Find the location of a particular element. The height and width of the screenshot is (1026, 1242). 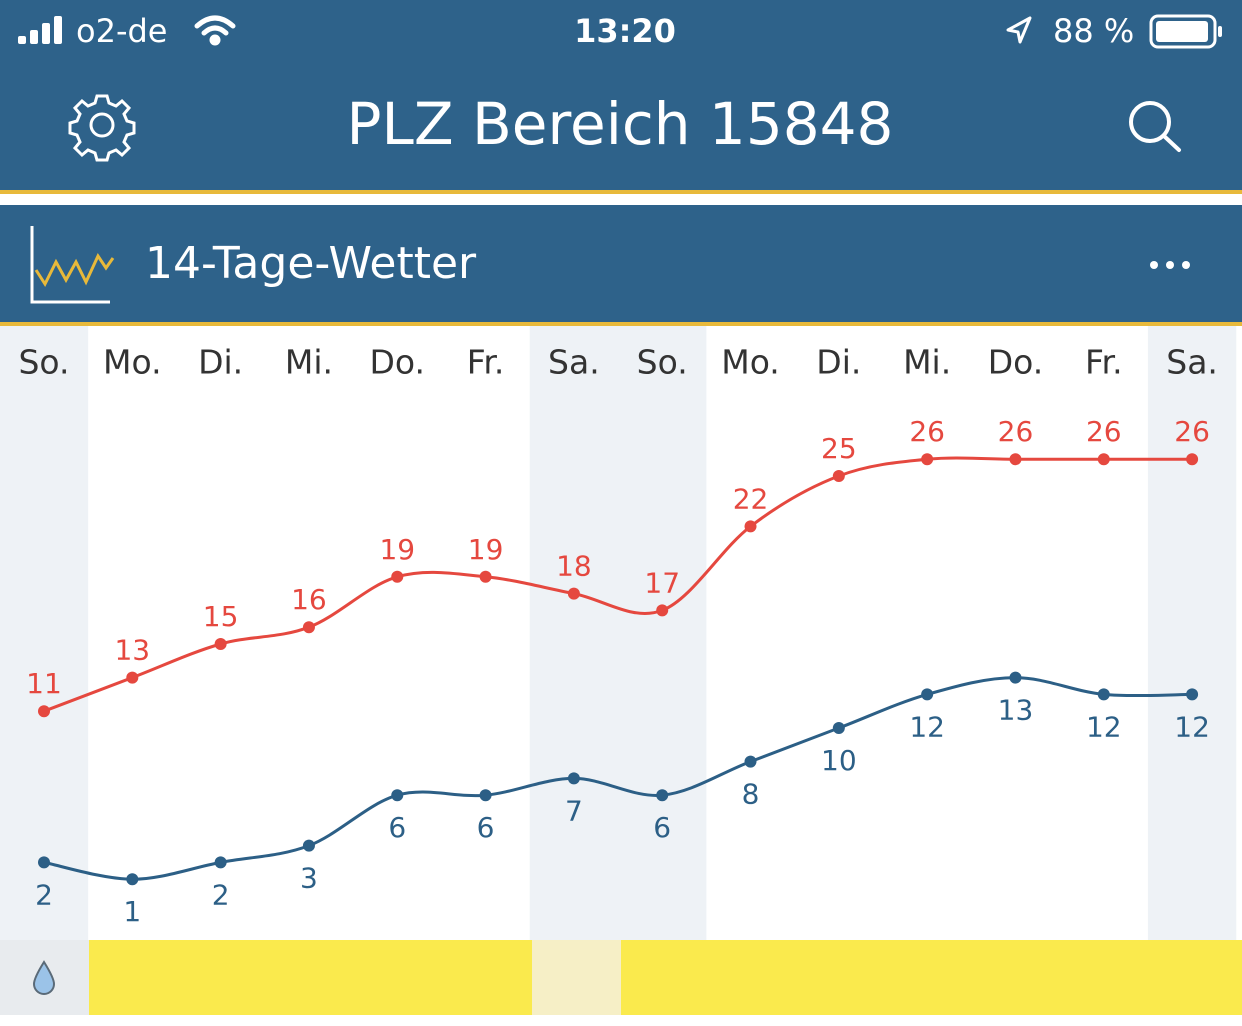

clock: 13:20 is located at coordinates (625, 31).